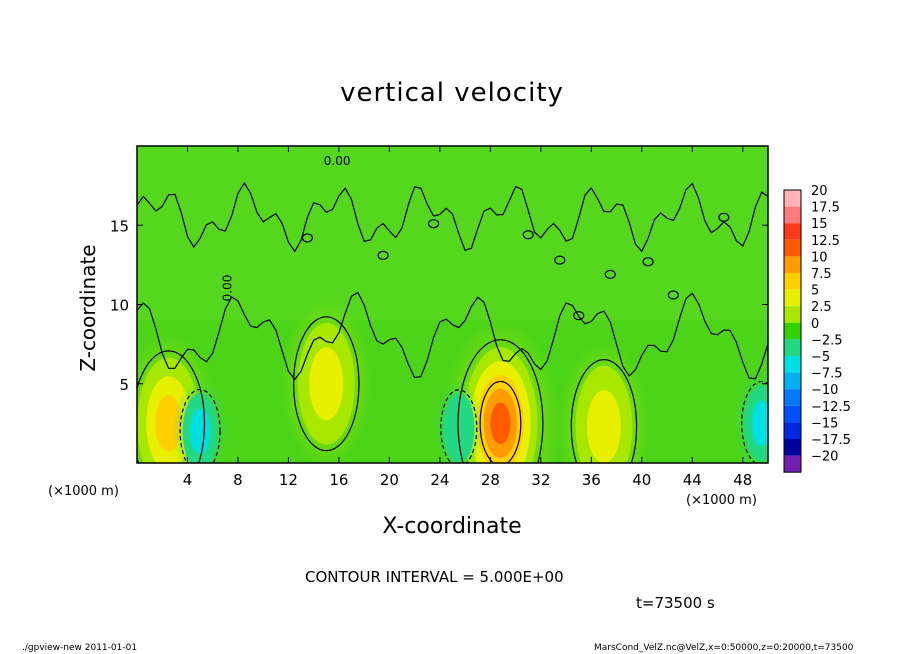 The width and height of the screenshot is (904, 654). Describe the element at coordinates (675, 603) in the screenshot. I see `time-label: t=73500 s` at that location.